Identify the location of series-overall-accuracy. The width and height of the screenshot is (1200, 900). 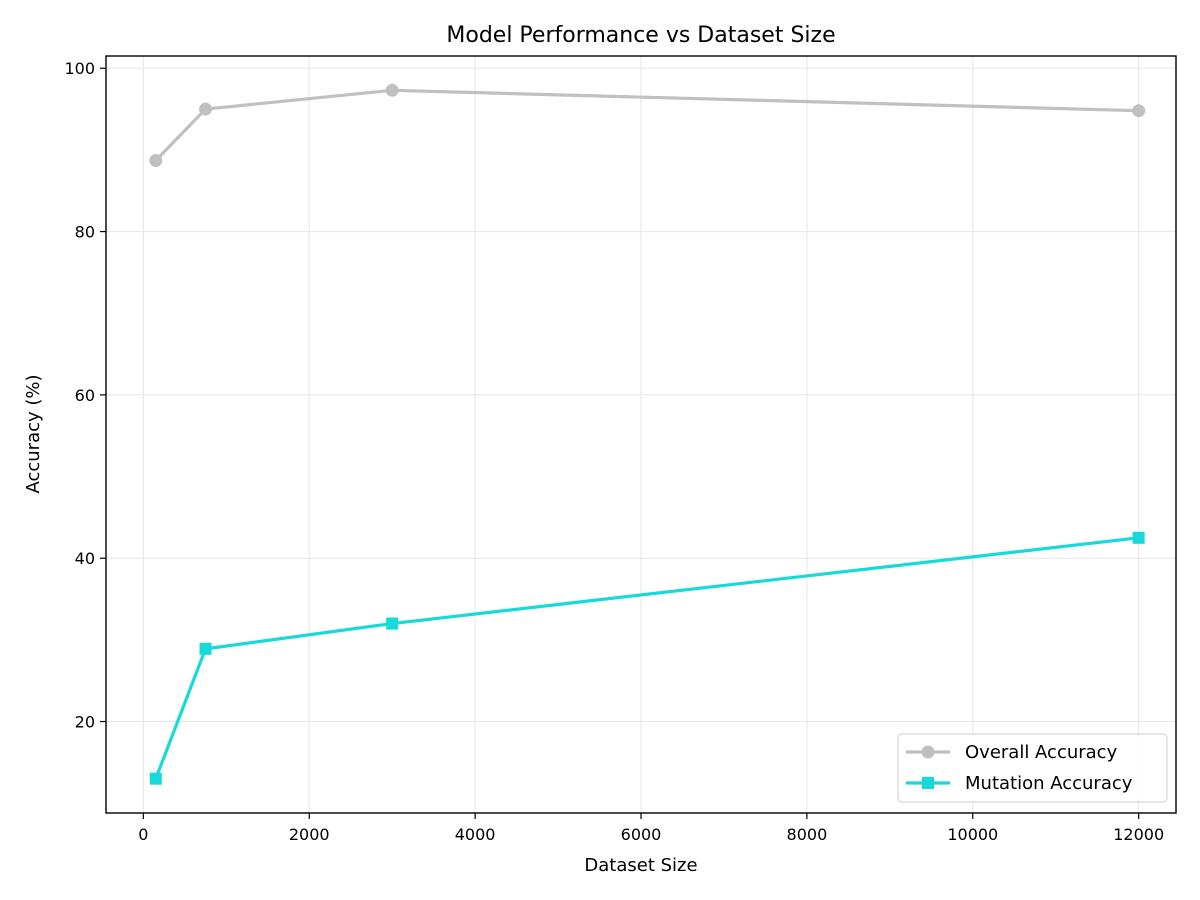
(647, 125).